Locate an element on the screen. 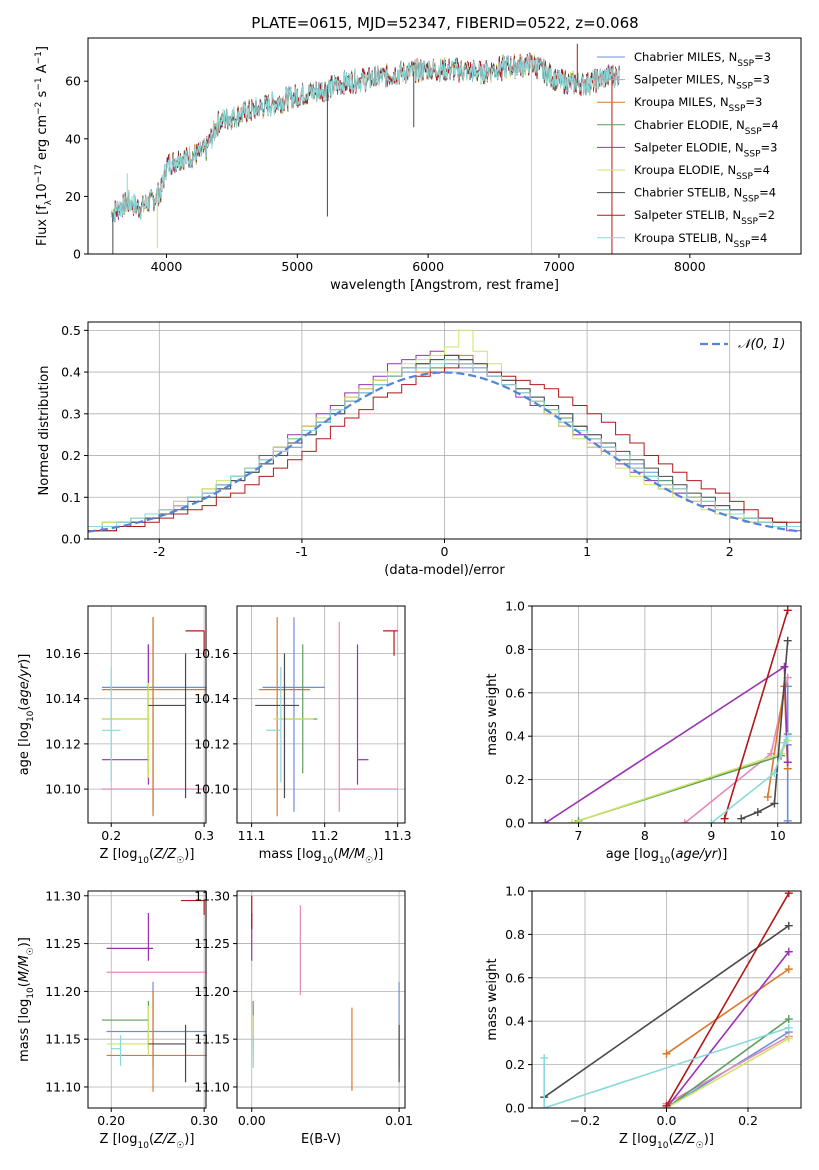 The width and height of the screenshot is (819, 1170). legend-label: Kroupa STELIB, NSSP=4 is located at coordinates (700, 240).